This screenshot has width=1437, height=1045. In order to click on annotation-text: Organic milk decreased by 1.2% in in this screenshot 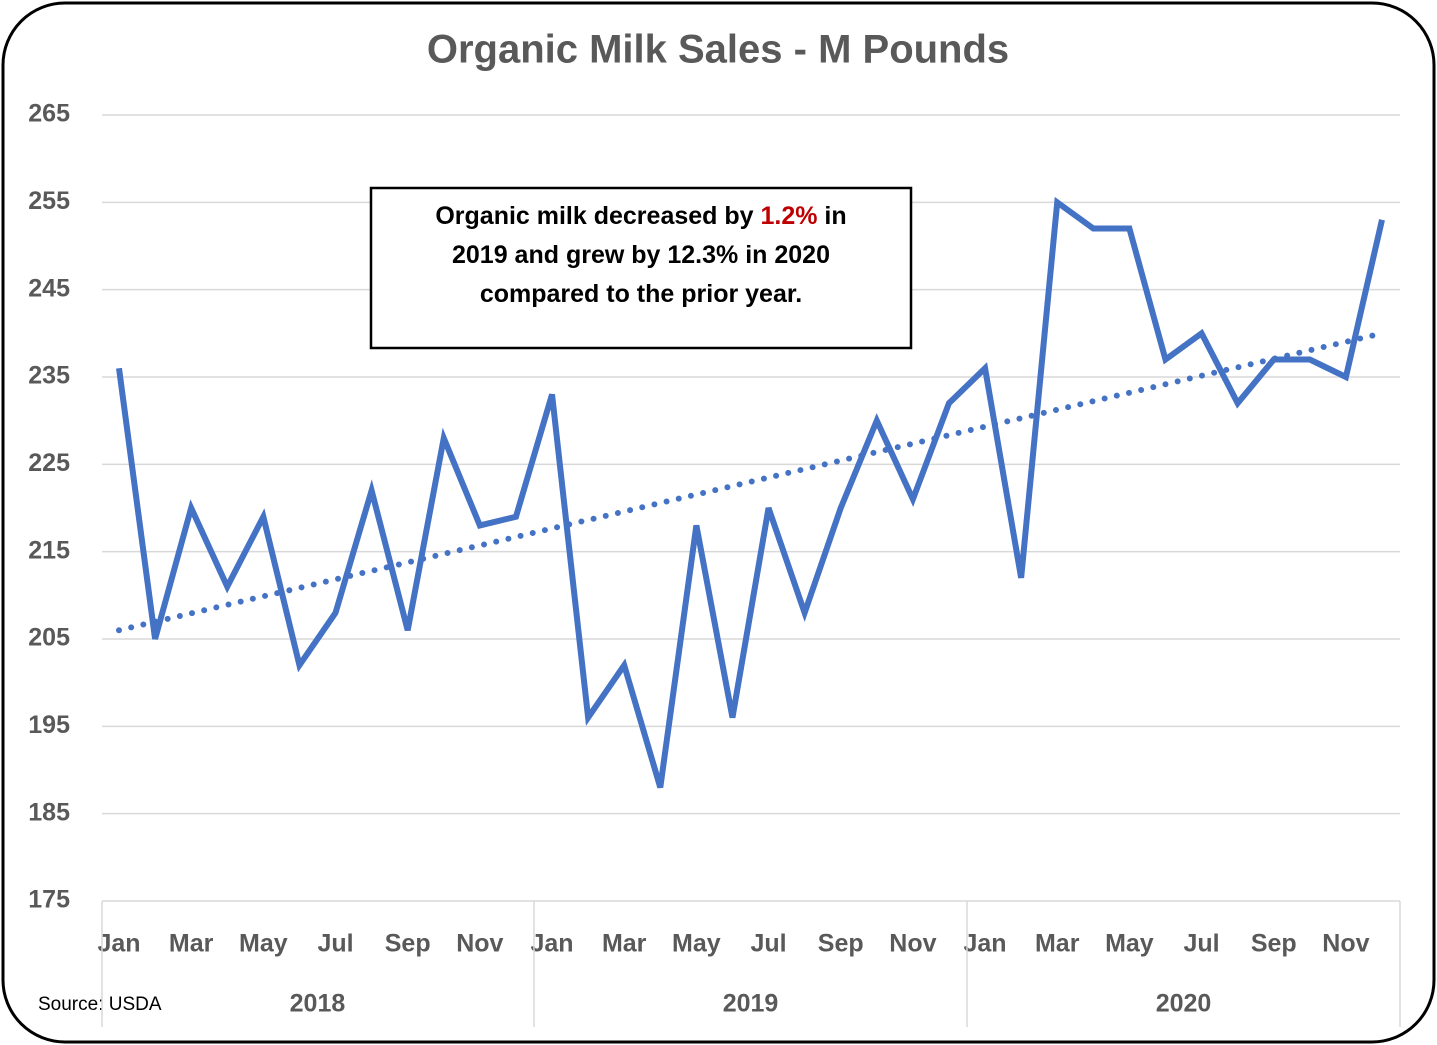, I will do `click(640, 216)`.